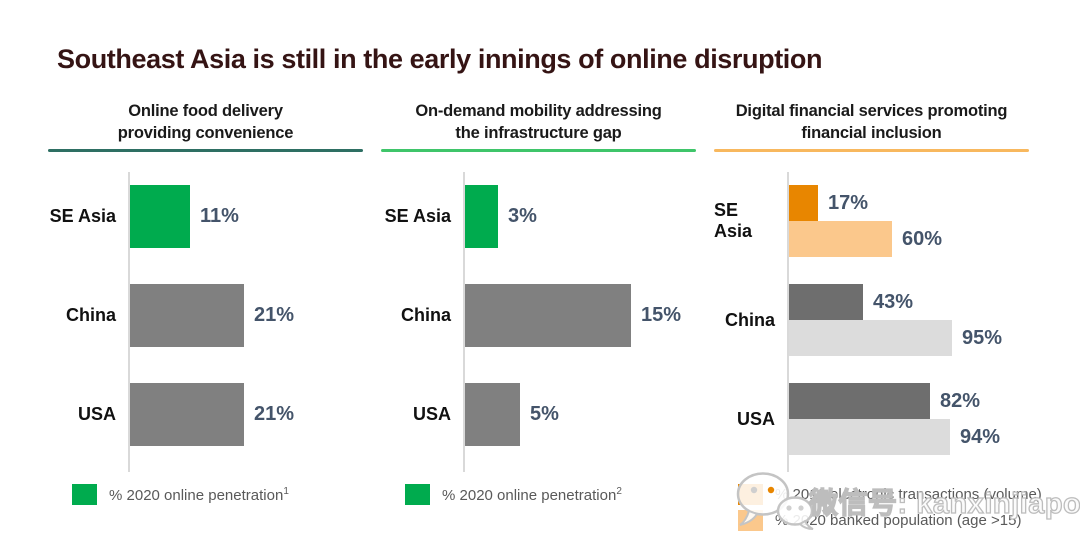 The width and height of the screenshot is (1080, 554). What do you see at coordinates (532, 494) in the screenshot?
I see `legend-label: % 2020 online penetration2` at bounding box center [532, 494].